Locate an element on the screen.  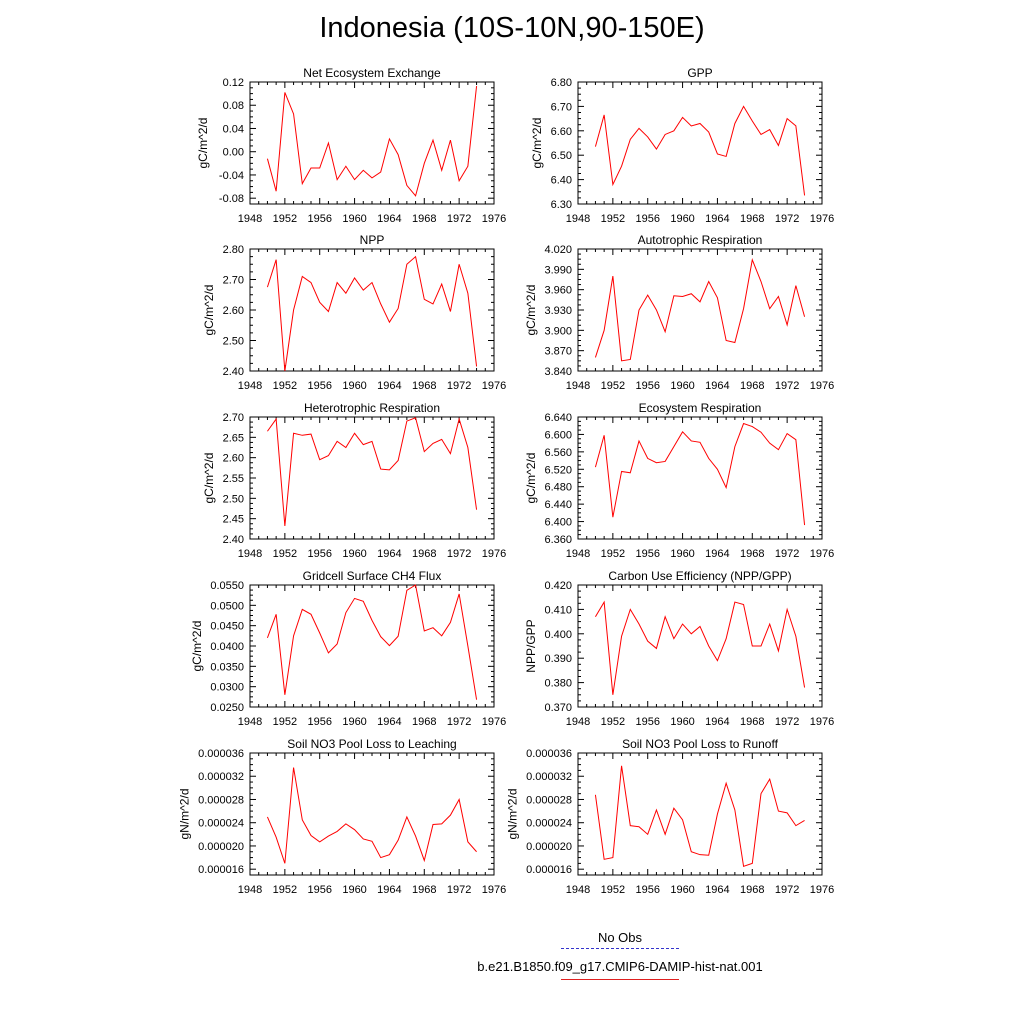
y-tick-label: 2.45 is located at coordinates (233, 520).